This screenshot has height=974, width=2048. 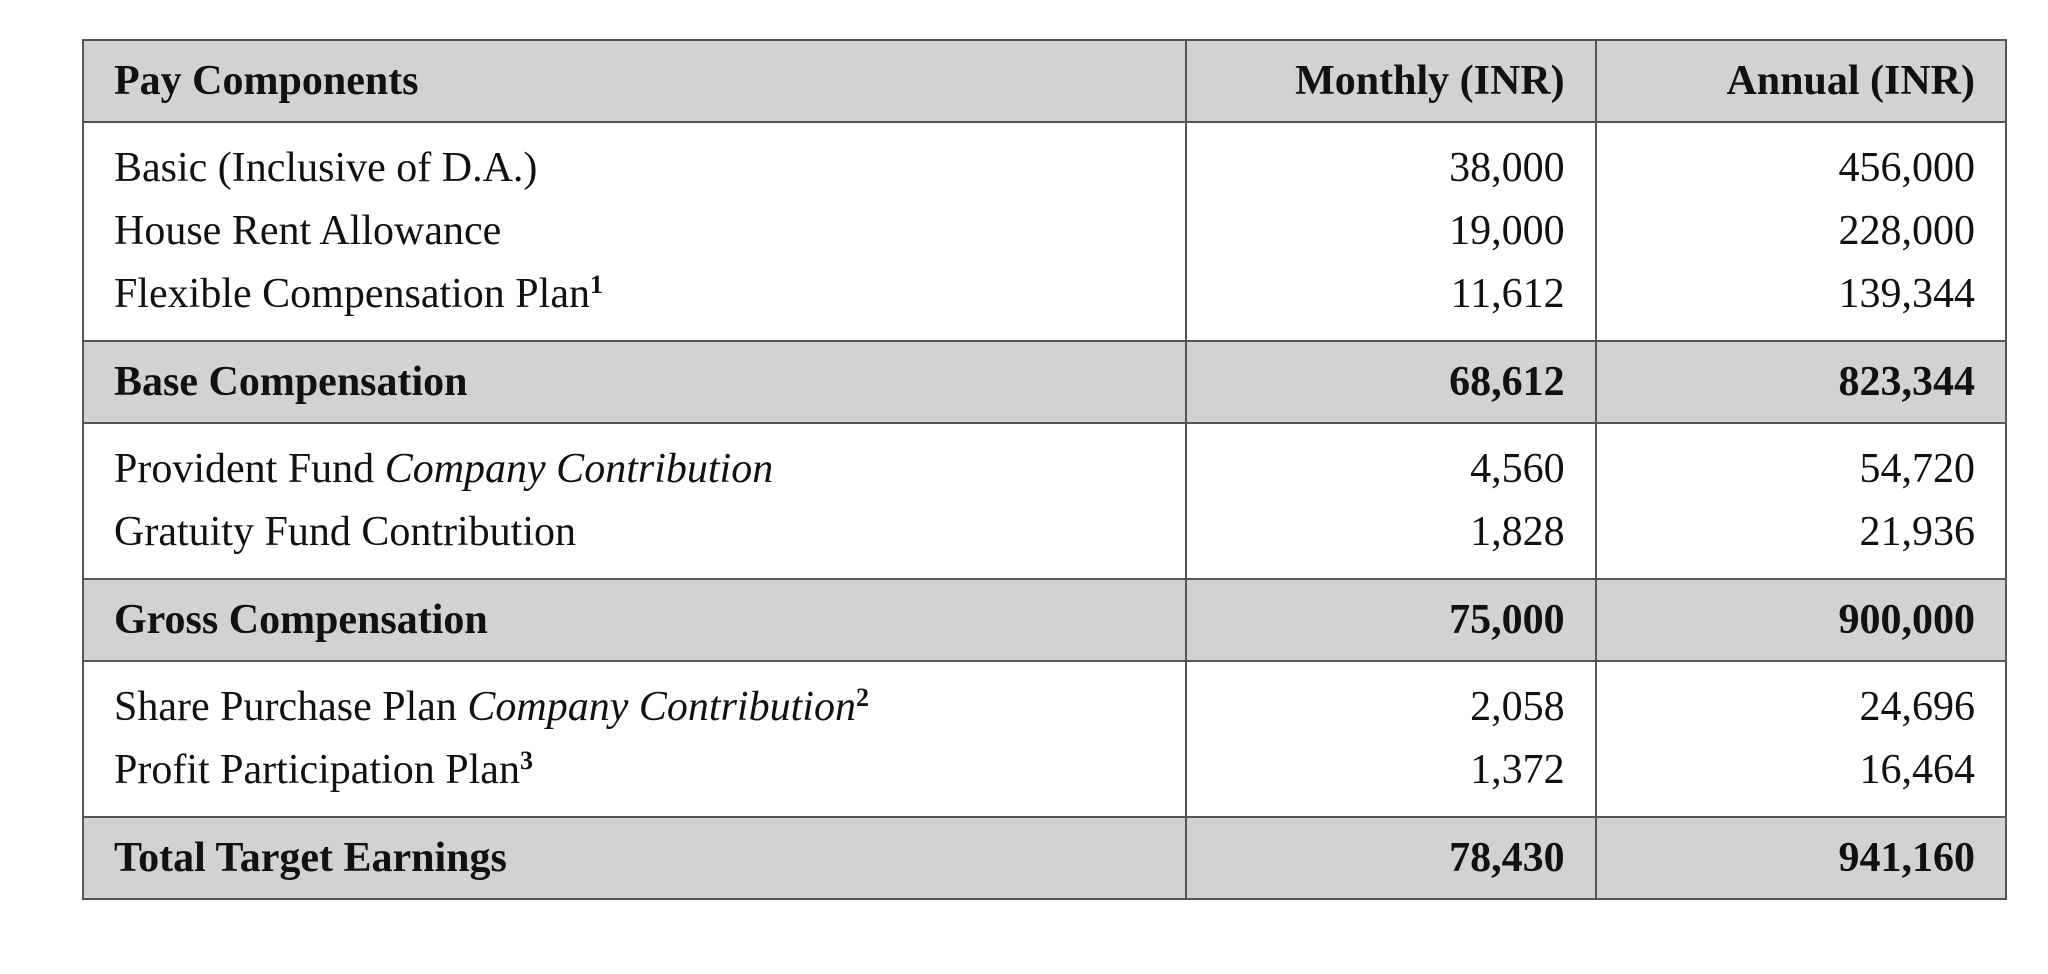 What do you see at coordinates (1391, 81) in the screenshot?
I see `header-cell: Monthly (INR)` at bounding box center [1391, 81].